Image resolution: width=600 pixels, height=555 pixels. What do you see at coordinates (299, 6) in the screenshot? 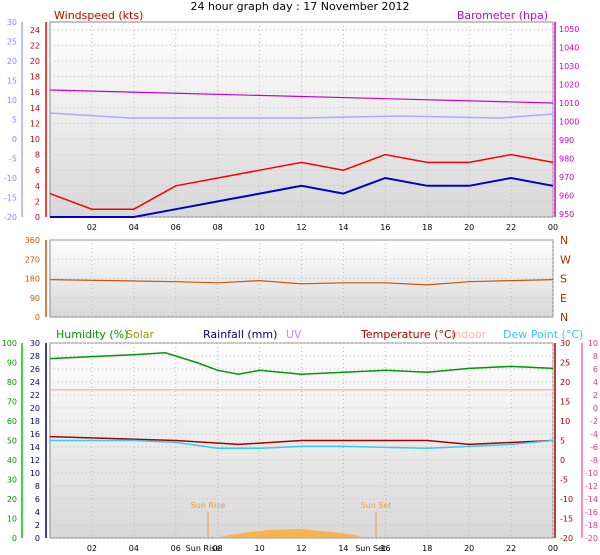
I see `chart-title: 24 hour graph day : 17 November 2012` at bounding box center [299, 6].